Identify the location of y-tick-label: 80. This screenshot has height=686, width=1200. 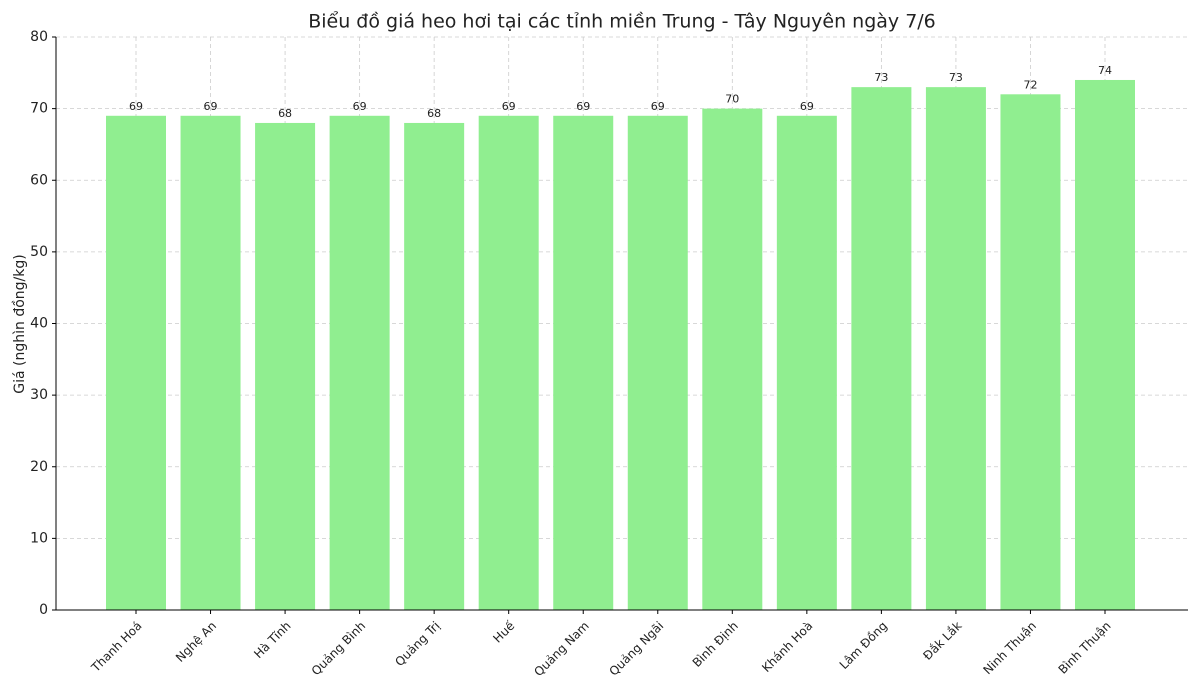
(39, 37).